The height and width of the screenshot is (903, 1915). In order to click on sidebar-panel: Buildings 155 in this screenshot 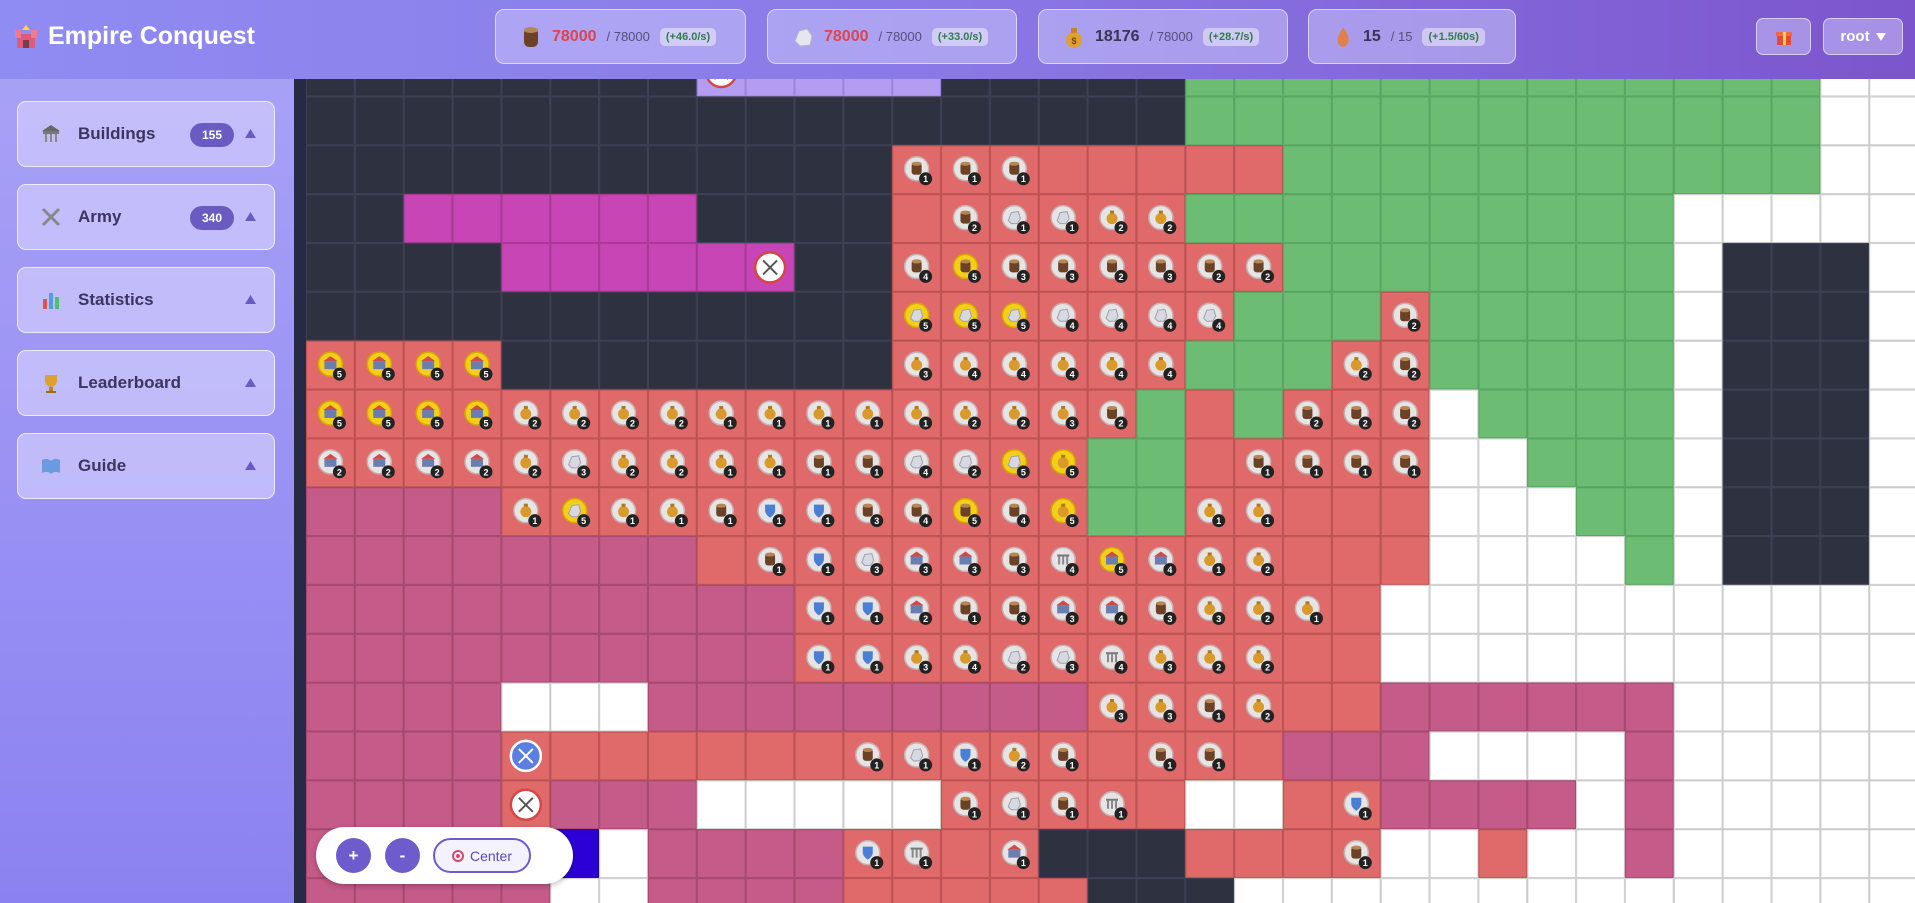, I will do `click(146, 134)`.